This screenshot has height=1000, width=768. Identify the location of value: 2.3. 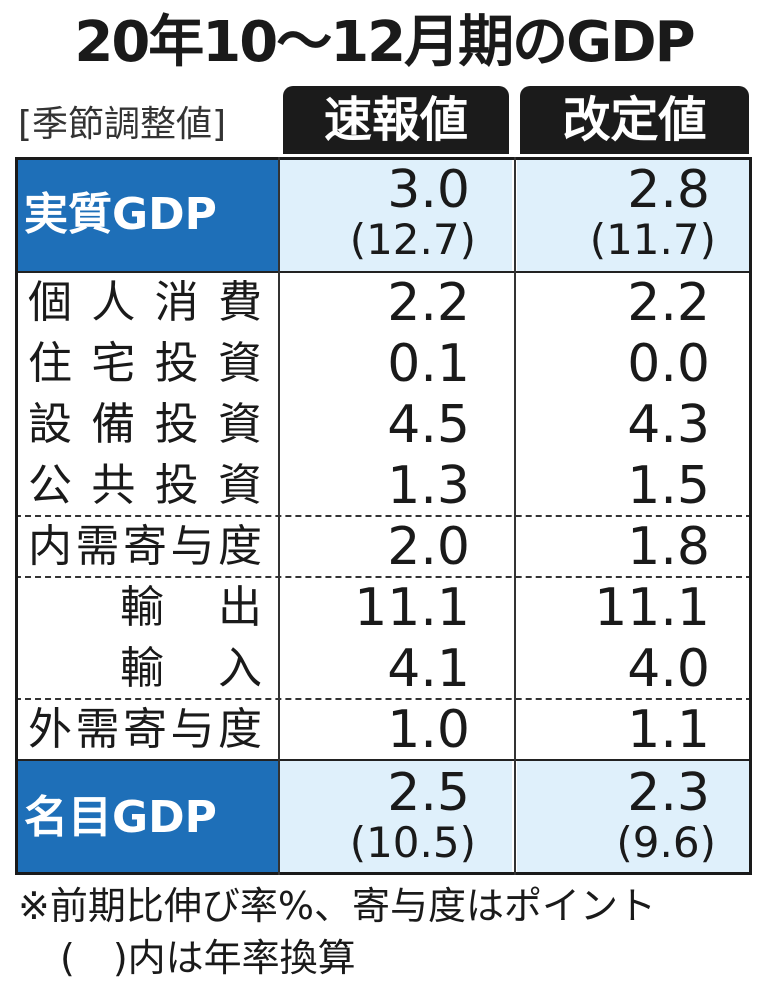
(668, 793).